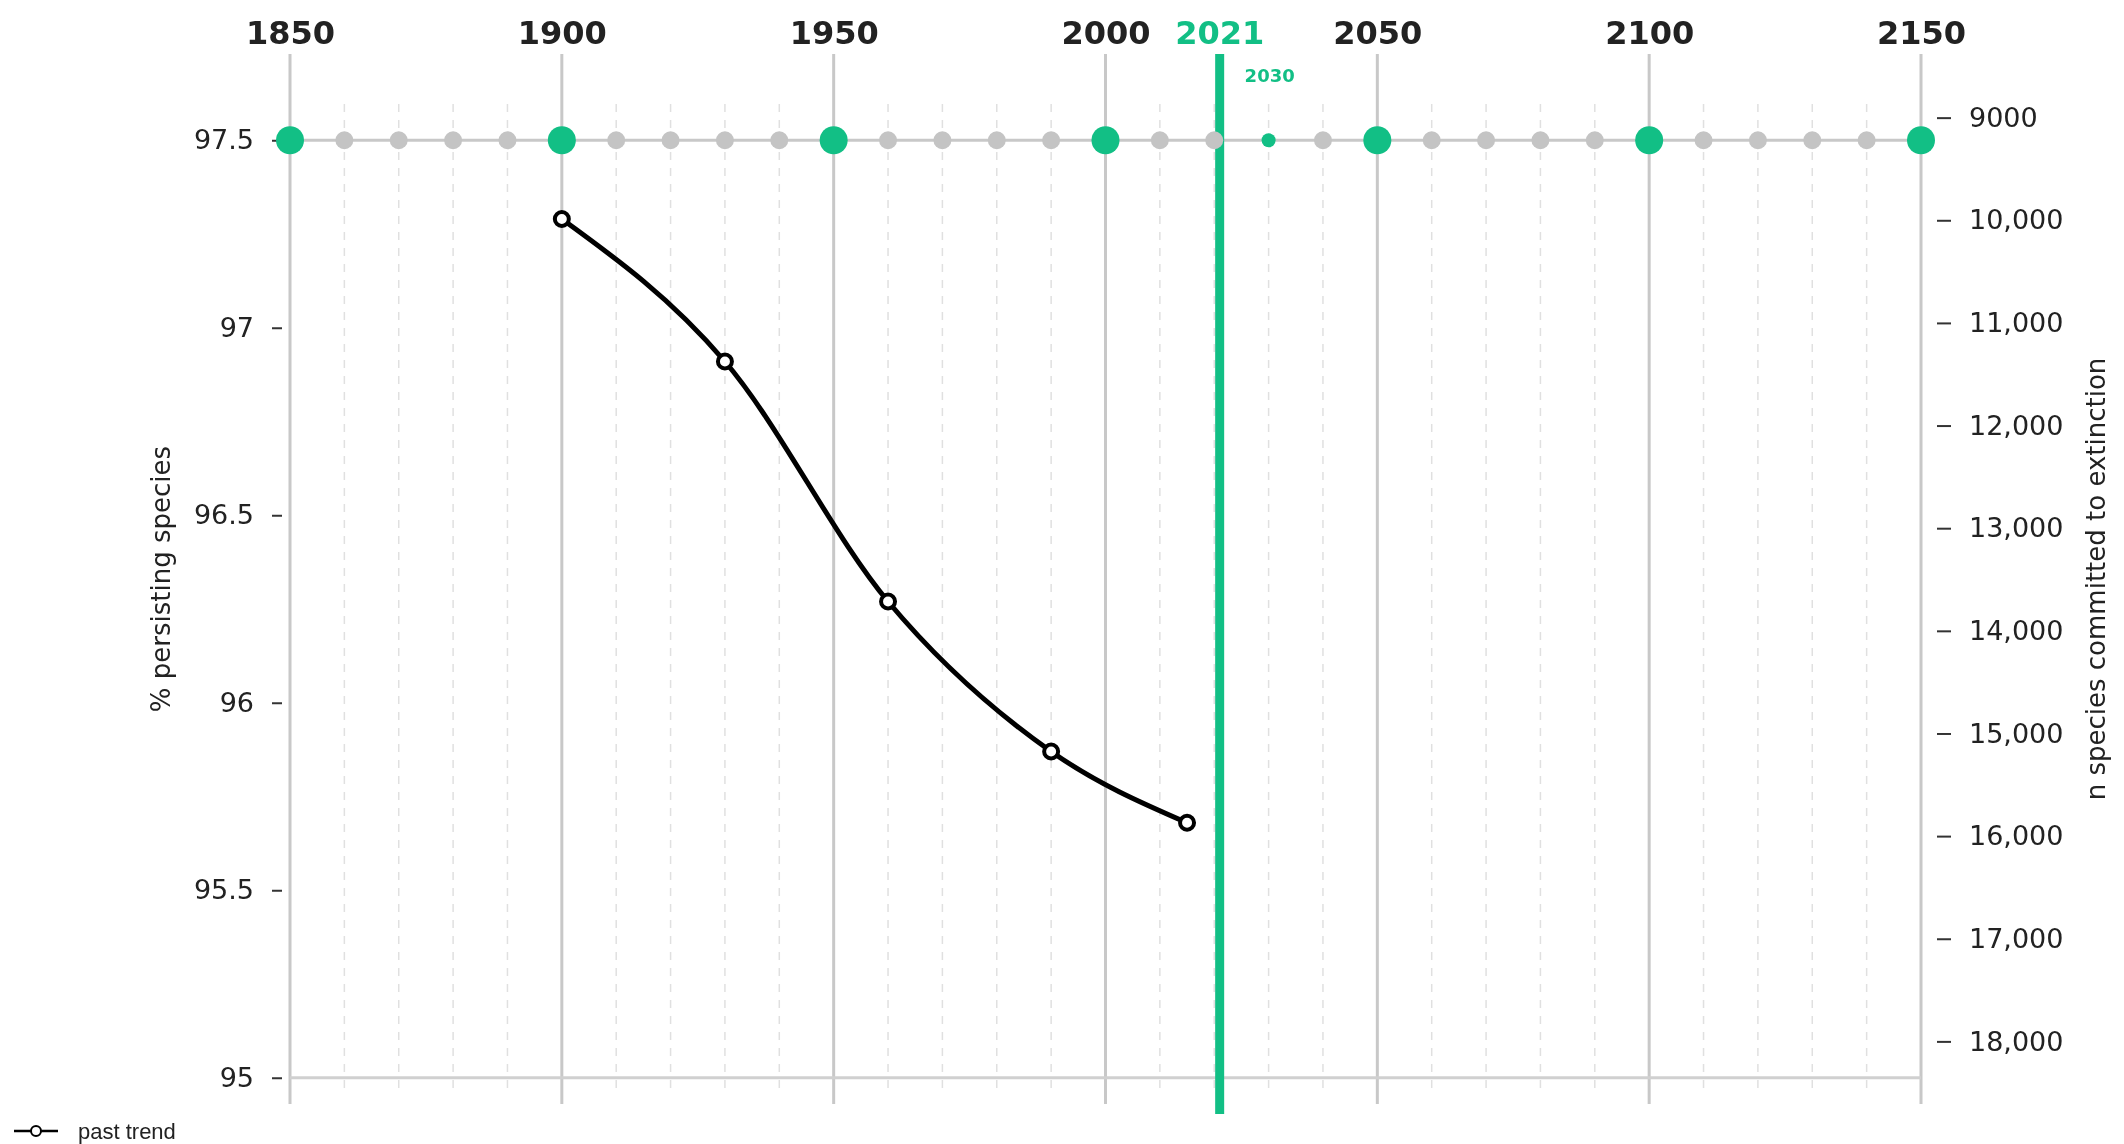 This screenshot has width=2124, height=1144. I want to click on y2-tick-label: 11,000, so click(2016, 323).